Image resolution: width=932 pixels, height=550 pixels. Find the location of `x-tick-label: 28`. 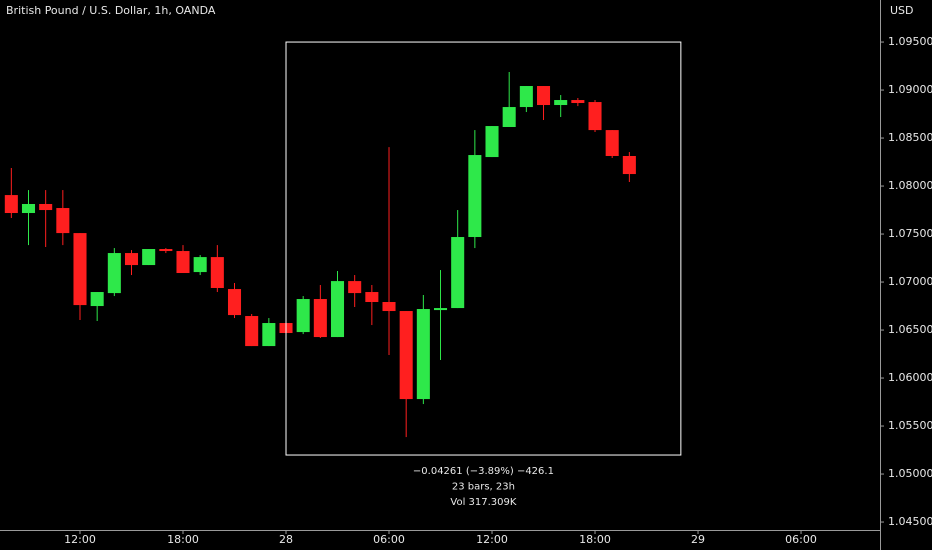

x-tick-label: 28 is located at coordinates (286, 539).